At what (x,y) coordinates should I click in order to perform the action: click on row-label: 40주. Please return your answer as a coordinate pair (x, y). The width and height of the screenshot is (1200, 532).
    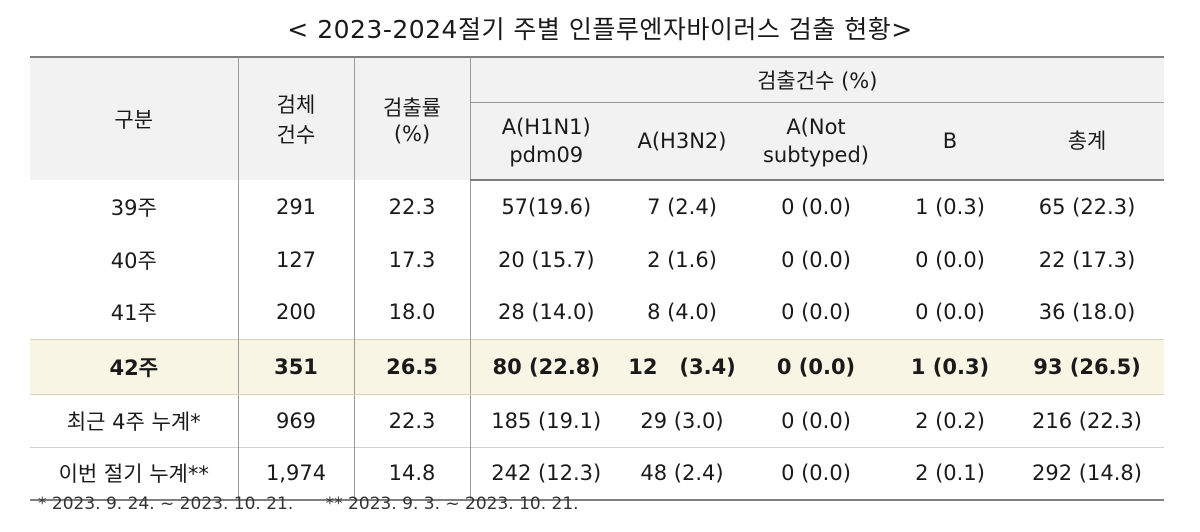
    Looking at the image, I should click on (133, 260).